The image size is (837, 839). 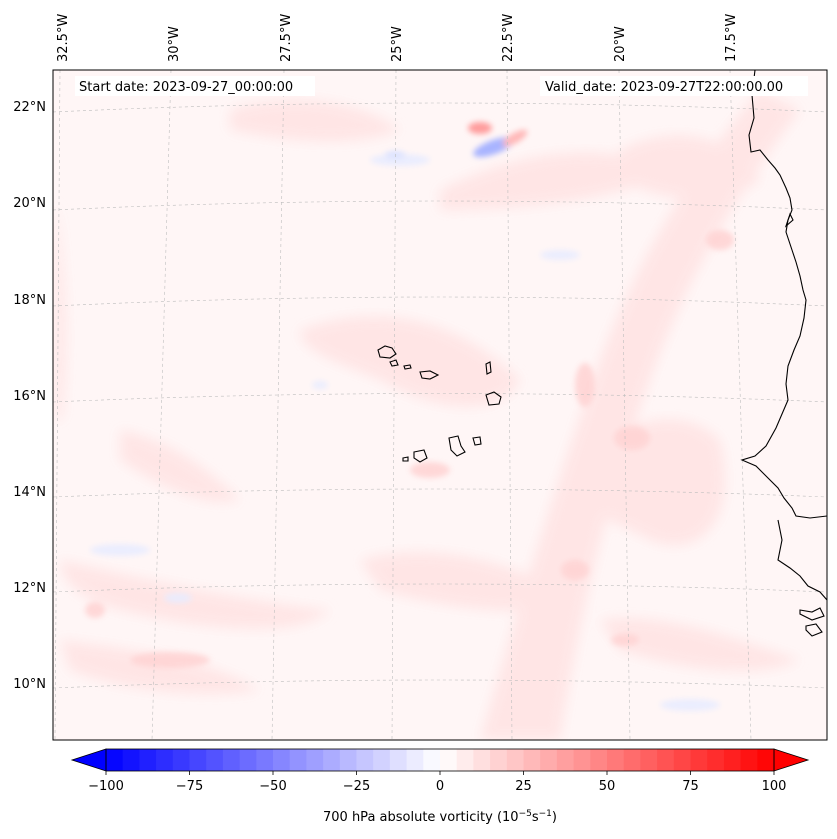 I want to click on valid-date-label: Valid_date: 2023-09-27T22:00:00.00, so click(x=664, y=87).